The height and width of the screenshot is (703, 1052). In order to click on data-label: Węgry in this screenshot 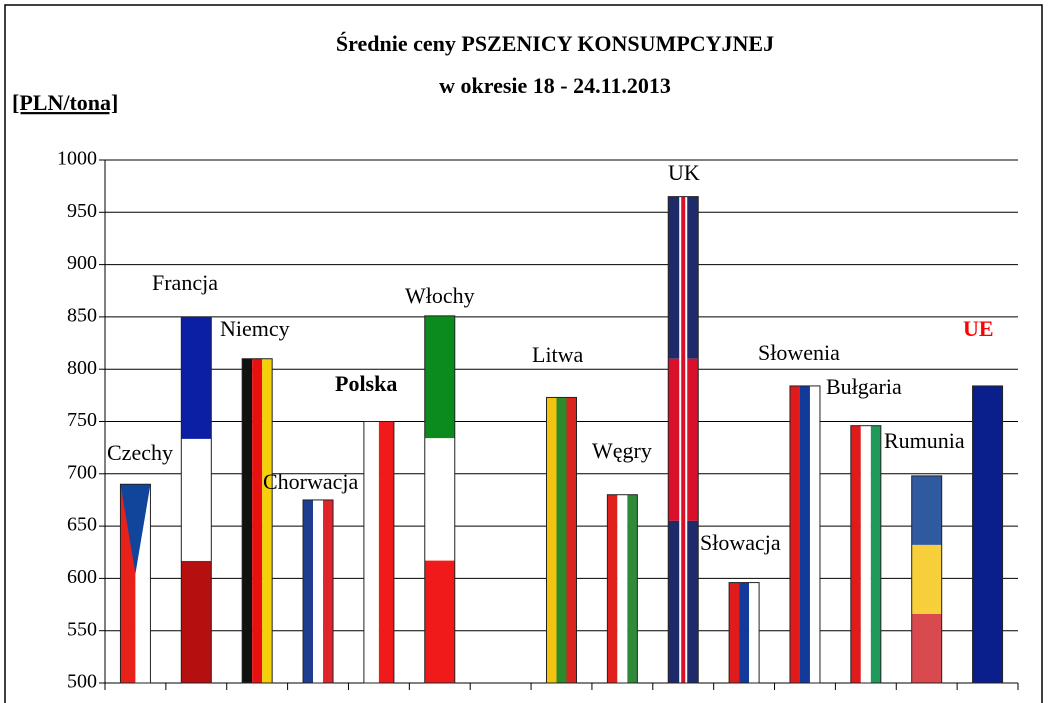, I will do `click(622, 450)`.